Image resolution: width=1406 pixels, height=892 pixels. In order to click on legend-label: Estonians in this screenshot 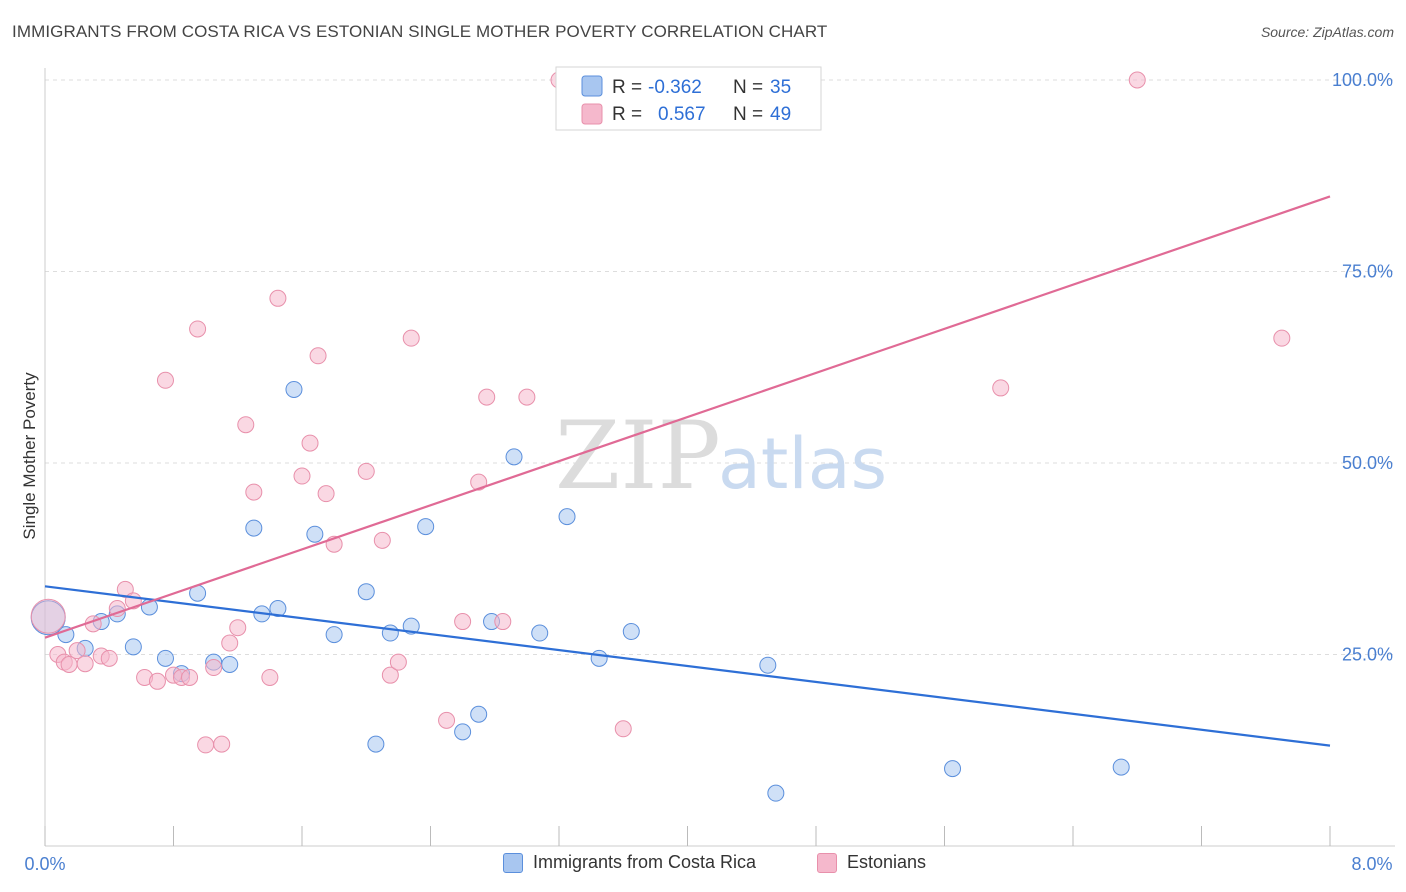, I will do `click(887, 862)`.